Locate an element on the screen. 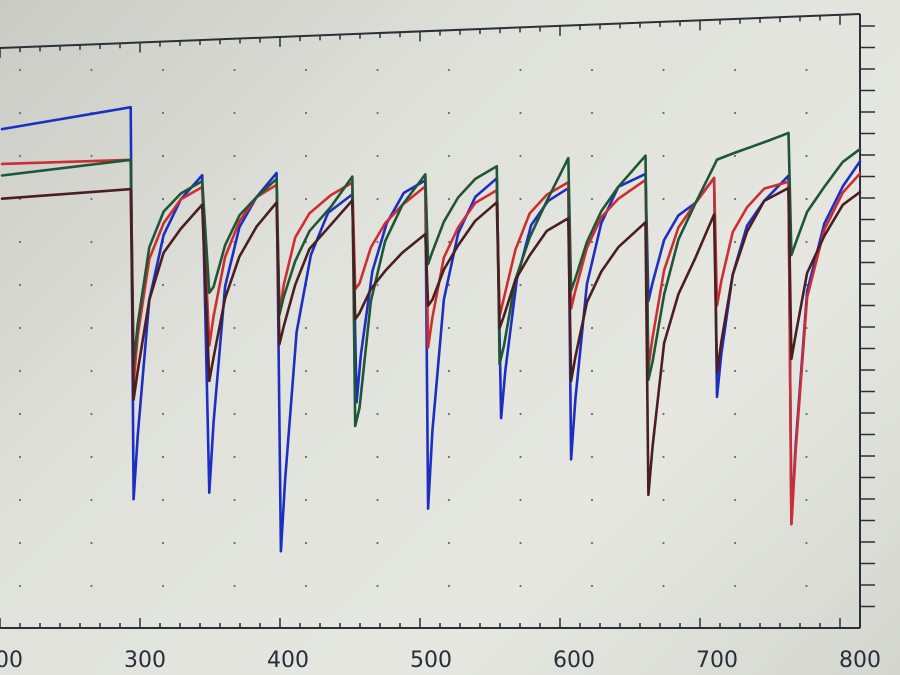 This screenshot has height=675, width=900. plot-top-border is located at coordinates (430, 31).